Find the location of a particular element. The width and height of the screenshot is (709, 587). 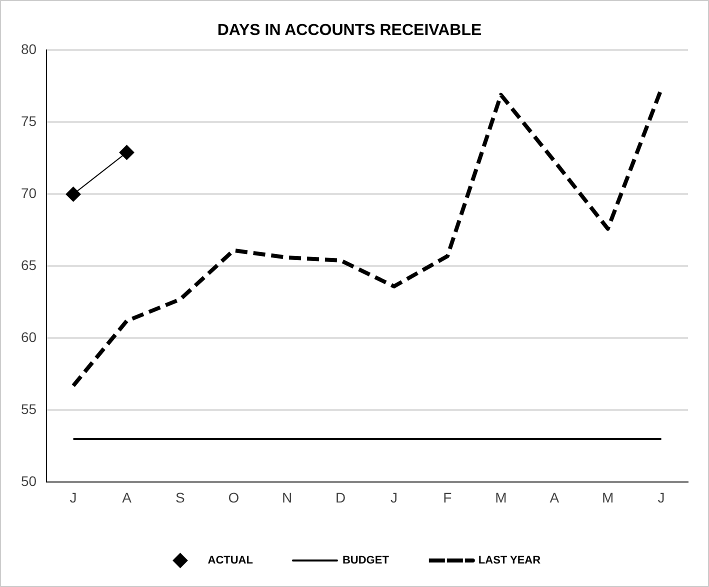

chart-title: DAYS IN ACCOUNTS RECEIVABLE is located at coordinates (349, 31).